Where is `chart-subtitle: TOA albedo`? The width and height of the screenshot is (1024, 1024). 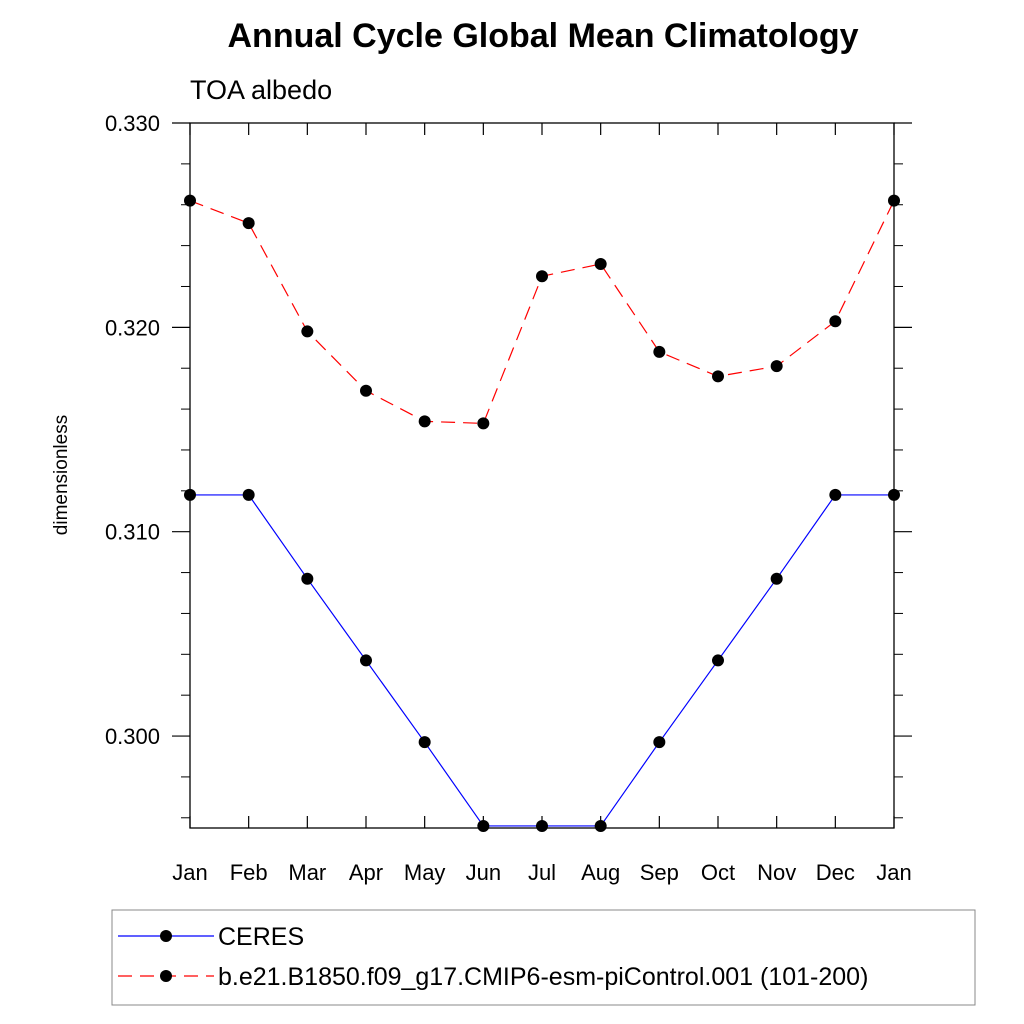
chart-subtitle: TOA albedo is located at coordinates (261, 90).